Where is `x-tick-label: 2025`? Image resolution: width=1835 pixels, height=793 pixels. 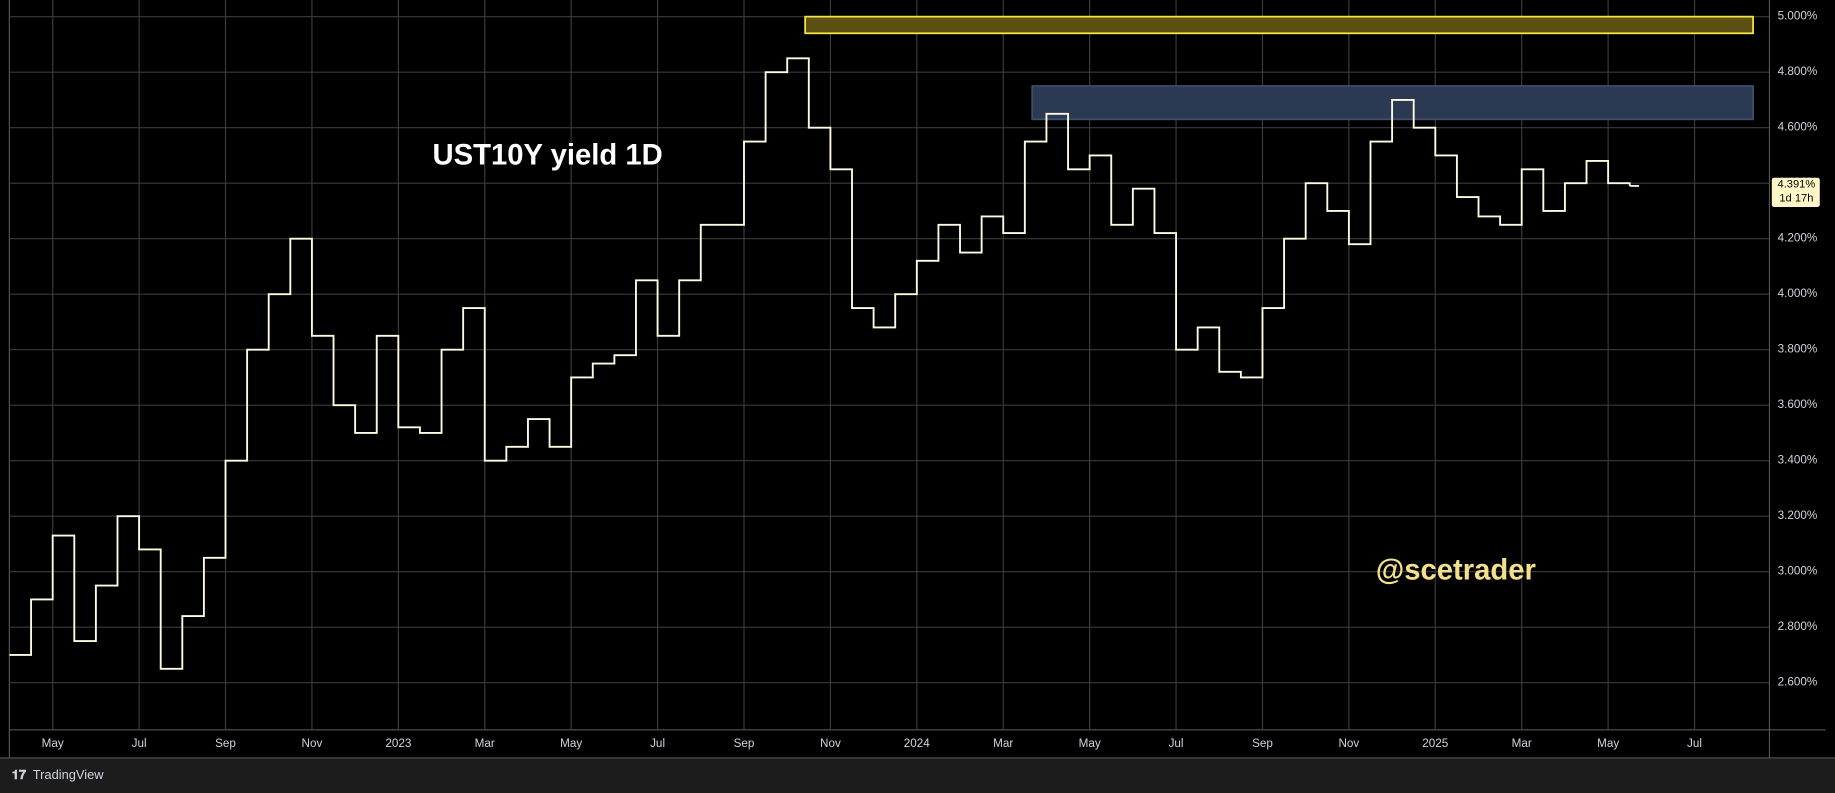 x-tick-label: 2025 is located at coordinates (1435, 743).